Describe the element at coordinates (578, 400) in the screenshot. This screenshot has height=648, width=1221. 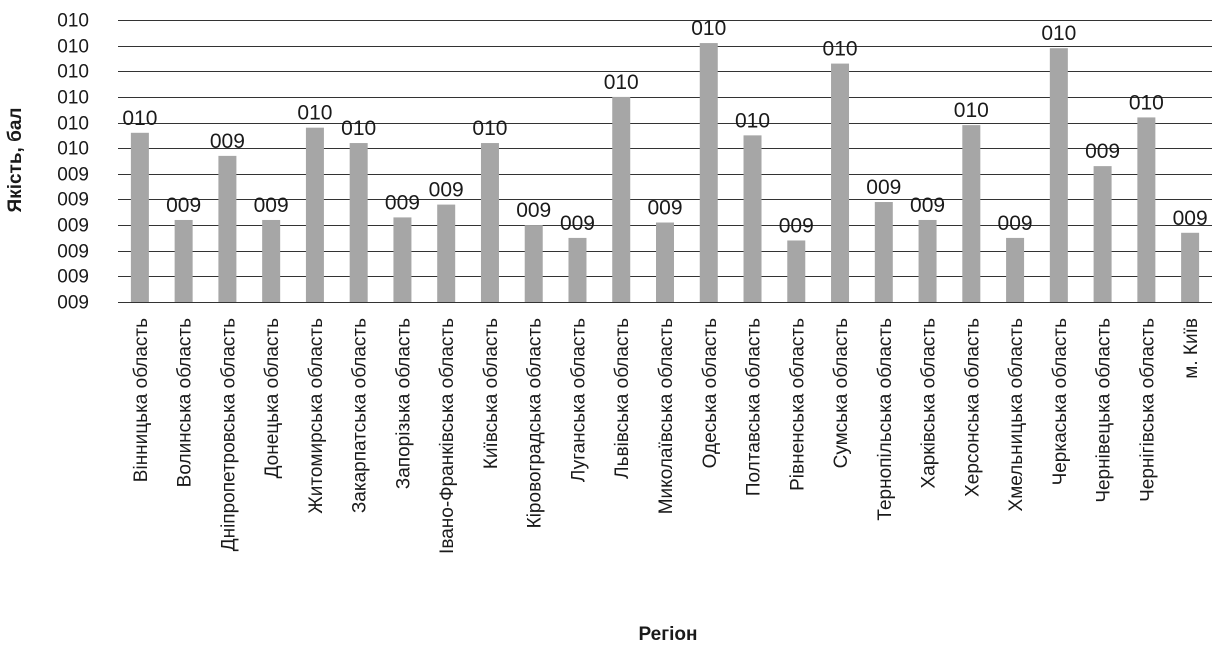
I see `category-label: Луганська область` at that location.